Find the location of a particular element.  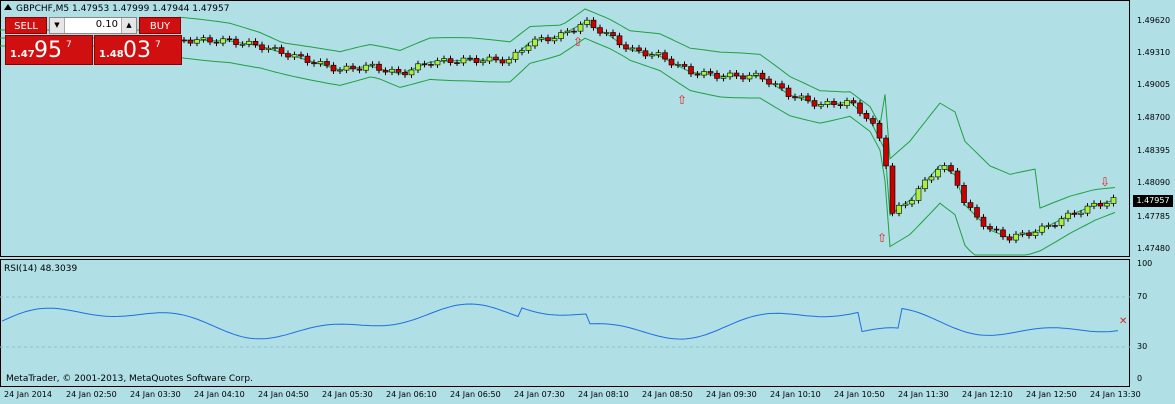

time-tick: 24 Jan 03:30 is located at coordinates (155, 394).